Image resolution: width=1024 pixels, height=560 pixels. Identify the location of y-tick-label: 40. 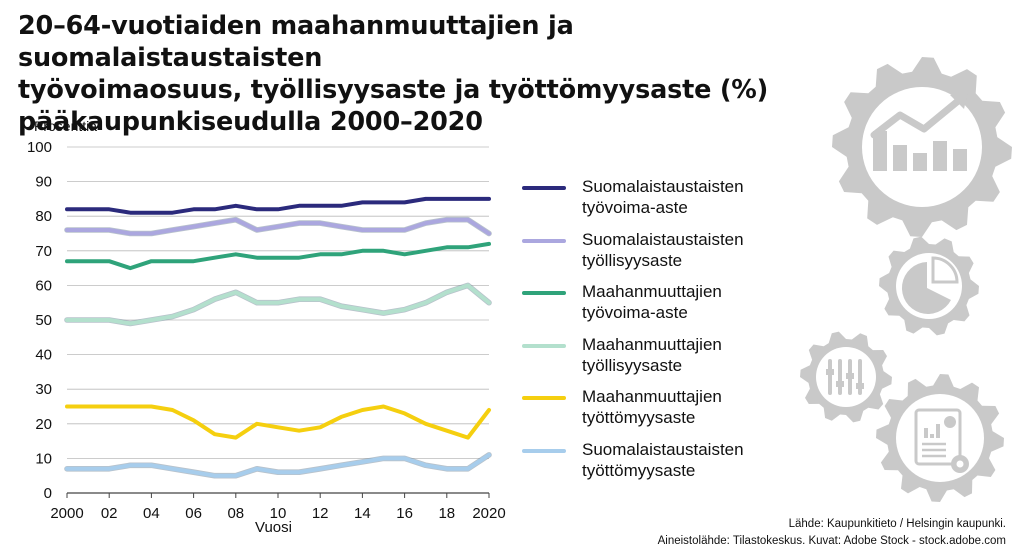
(43, 355).